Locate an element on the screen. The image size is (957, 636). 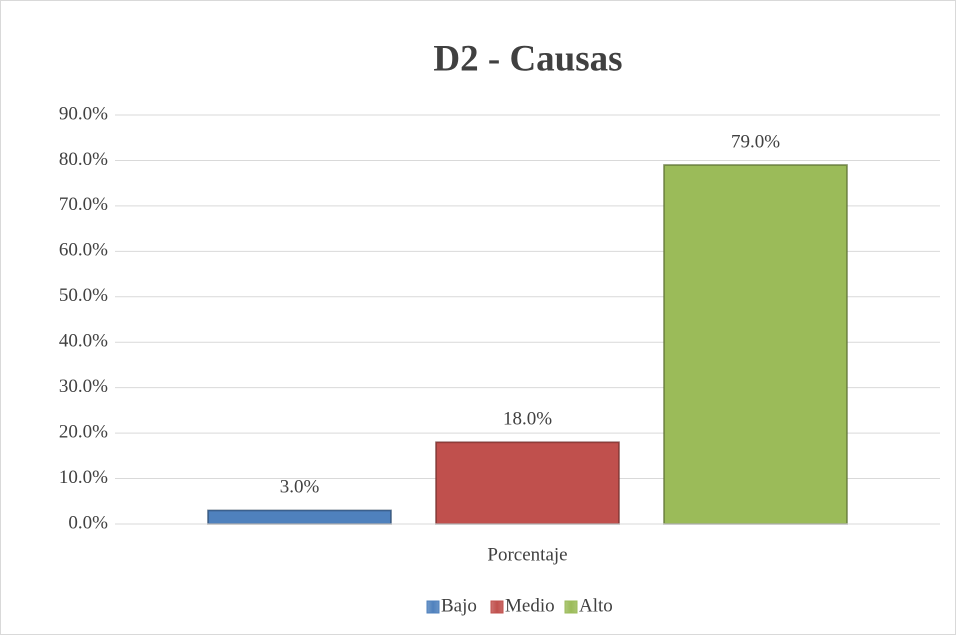
y-tick-label: 70.0% is located at coordinates (83, 204).